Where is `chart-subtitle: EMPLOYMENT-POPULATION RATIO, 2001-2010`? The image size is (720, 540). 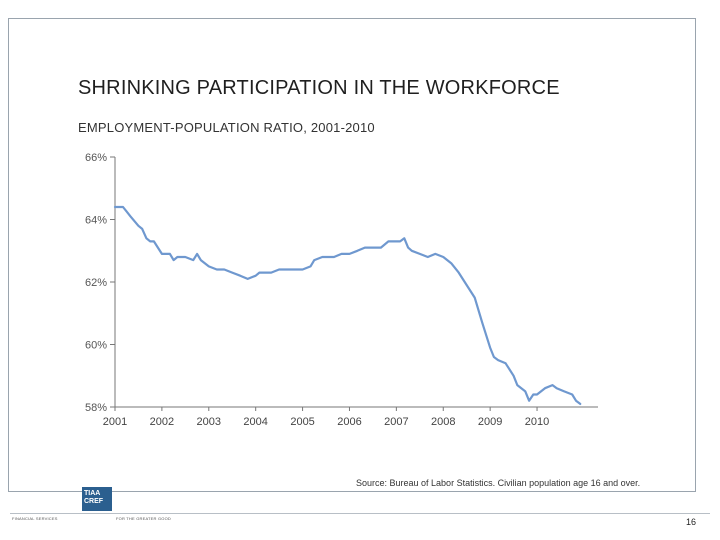 chart-subtitle: EMPLOYMENT-POPULATION RATIO, 2001-2010 is located at coordinates (226, 127).